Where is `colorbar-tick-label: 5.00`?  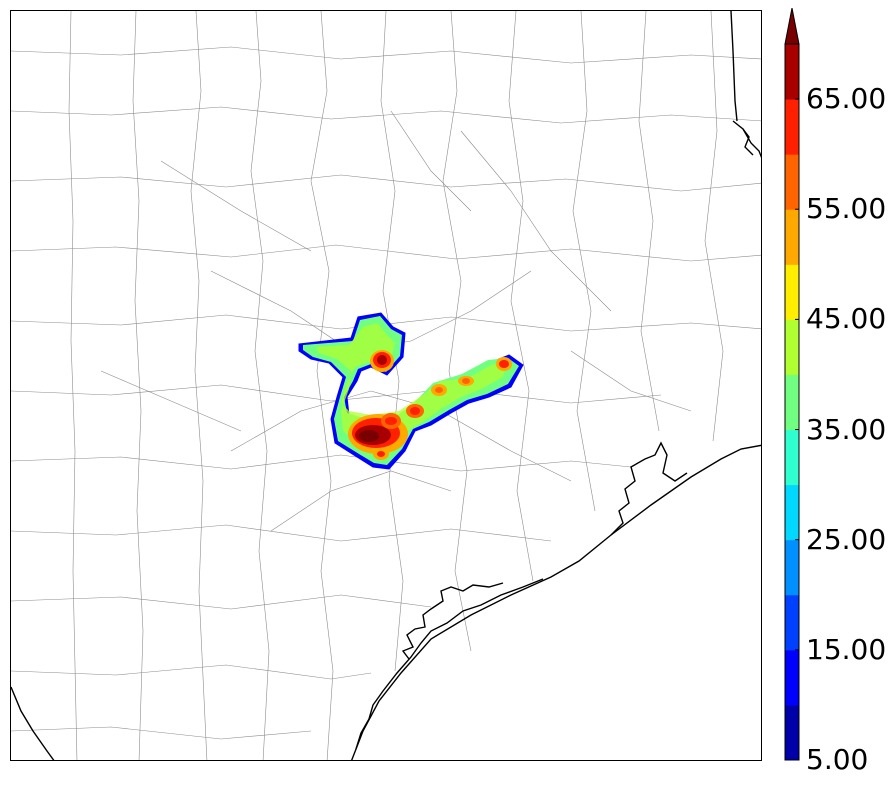
colorbar-tick-label: 5.00 is located at coordinates (837, 759).